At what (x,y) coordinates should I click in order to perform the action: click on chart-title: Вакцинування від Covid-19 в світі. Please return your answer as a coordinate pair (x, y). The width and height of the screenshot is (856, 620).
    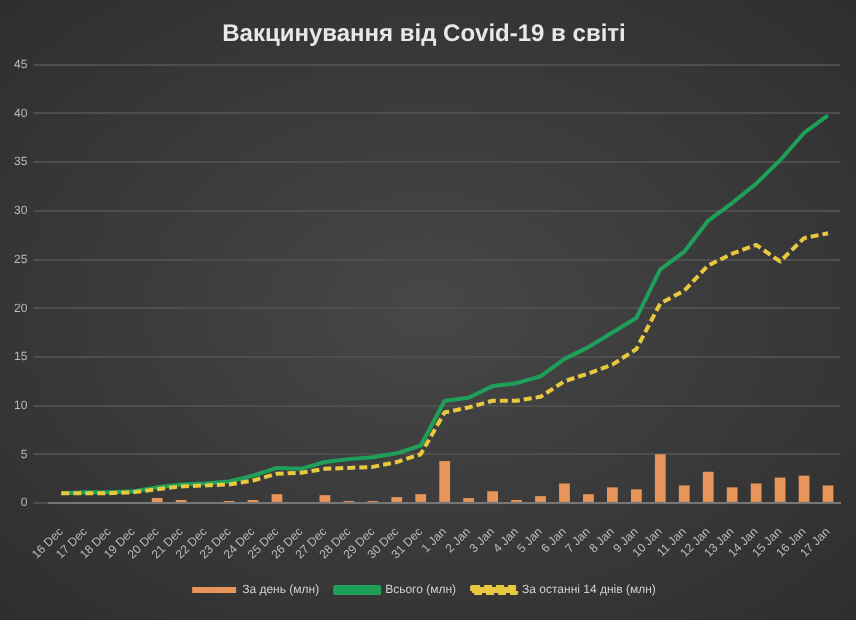
    Looking at the image, I should click on (424, 33).